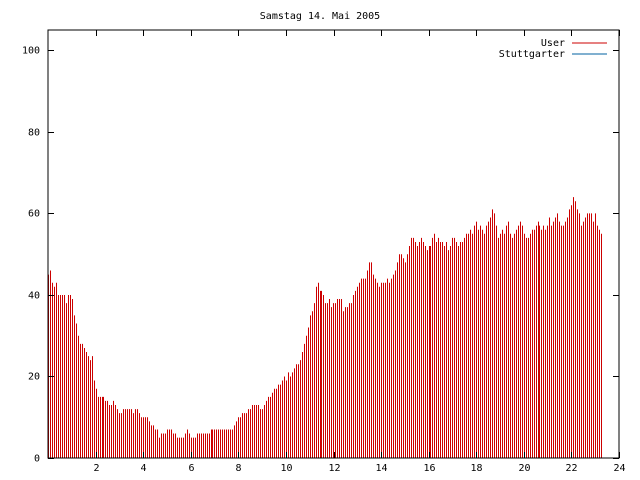  Describe the element at coordinates (532, 54) in the screenshot. I see `legend-label-stuttgarter: Stuttgarter` at that location.